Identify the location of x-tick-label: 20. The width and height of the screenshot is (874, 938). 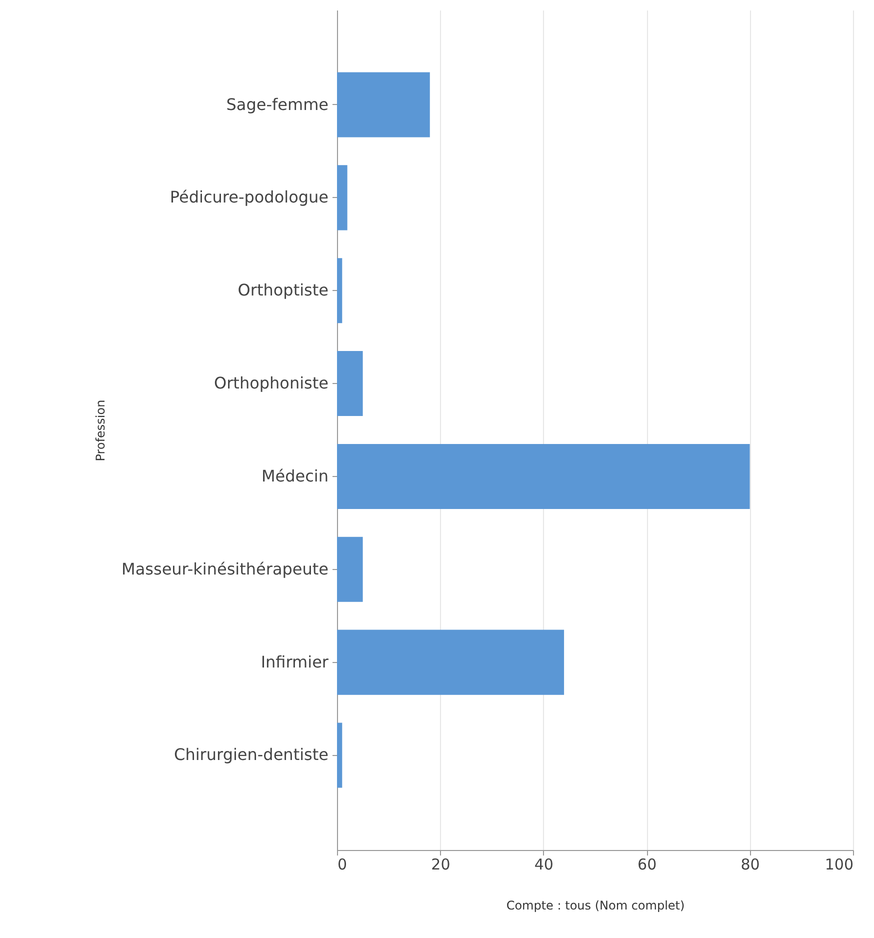
(440, 865).